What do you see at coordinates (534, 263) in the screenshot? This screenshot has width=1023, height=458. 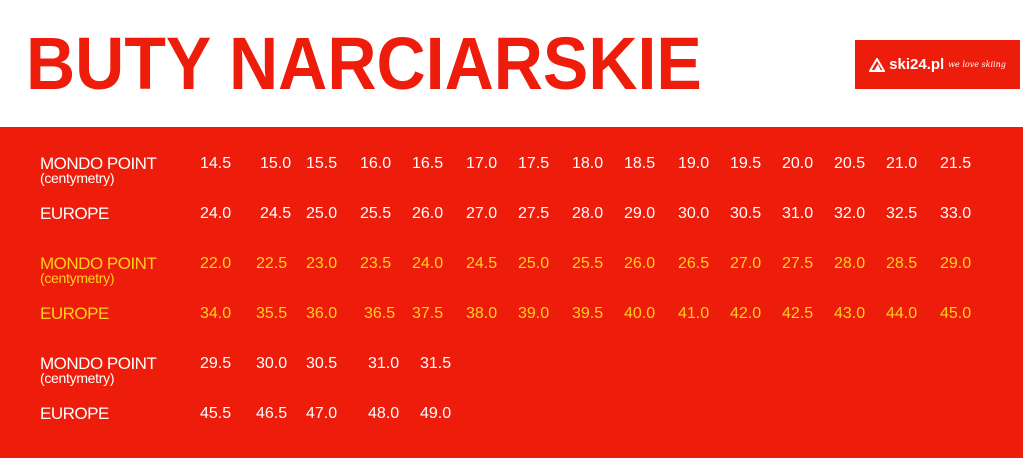 I see `mondo-size-cell: 25.0` at bounding box center [534, 263].